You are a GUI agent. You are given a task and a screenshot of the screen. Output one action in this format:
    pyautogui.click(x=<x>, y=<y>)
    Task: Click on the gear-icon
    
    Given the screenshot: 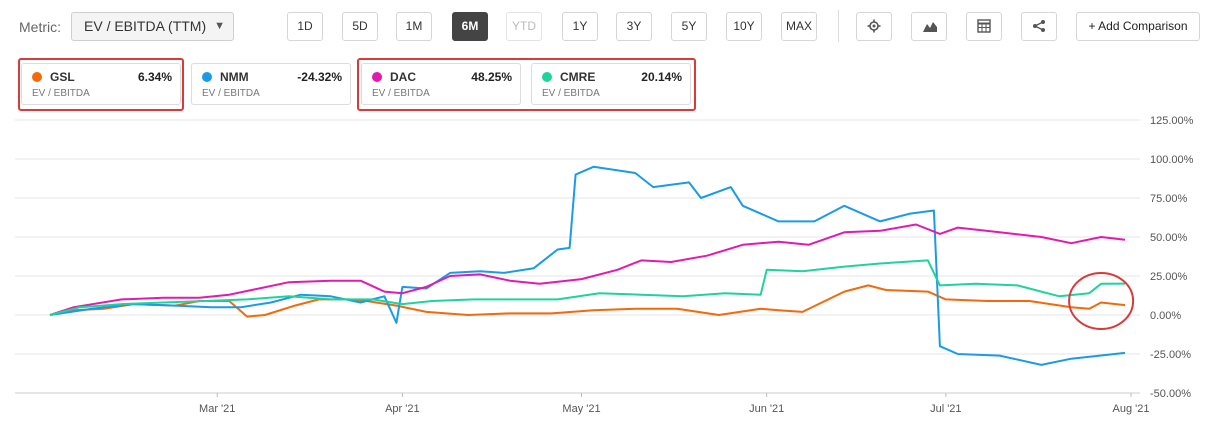 What is the action you would take?
    pyautogui.click(x=874, y=26)
    